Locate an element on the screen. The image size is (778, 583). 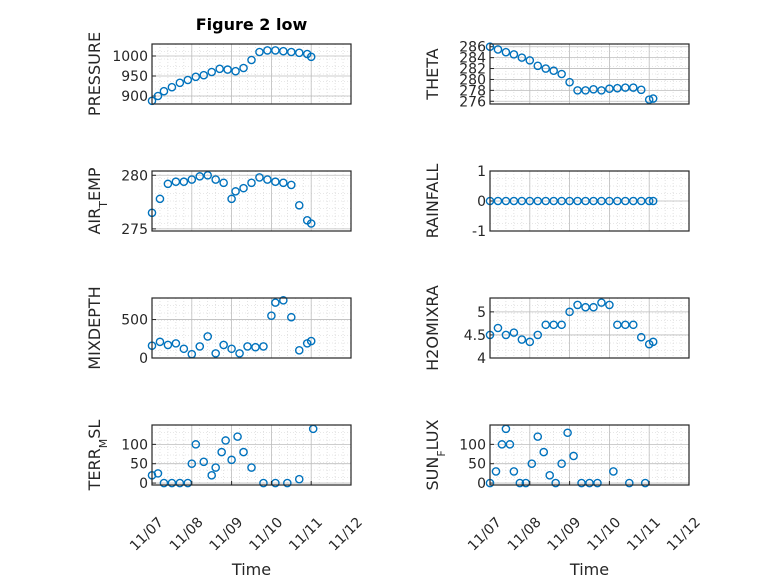
subplot-air-temp: 275 280 AIRTEMP is located at coordinates (218, 202).